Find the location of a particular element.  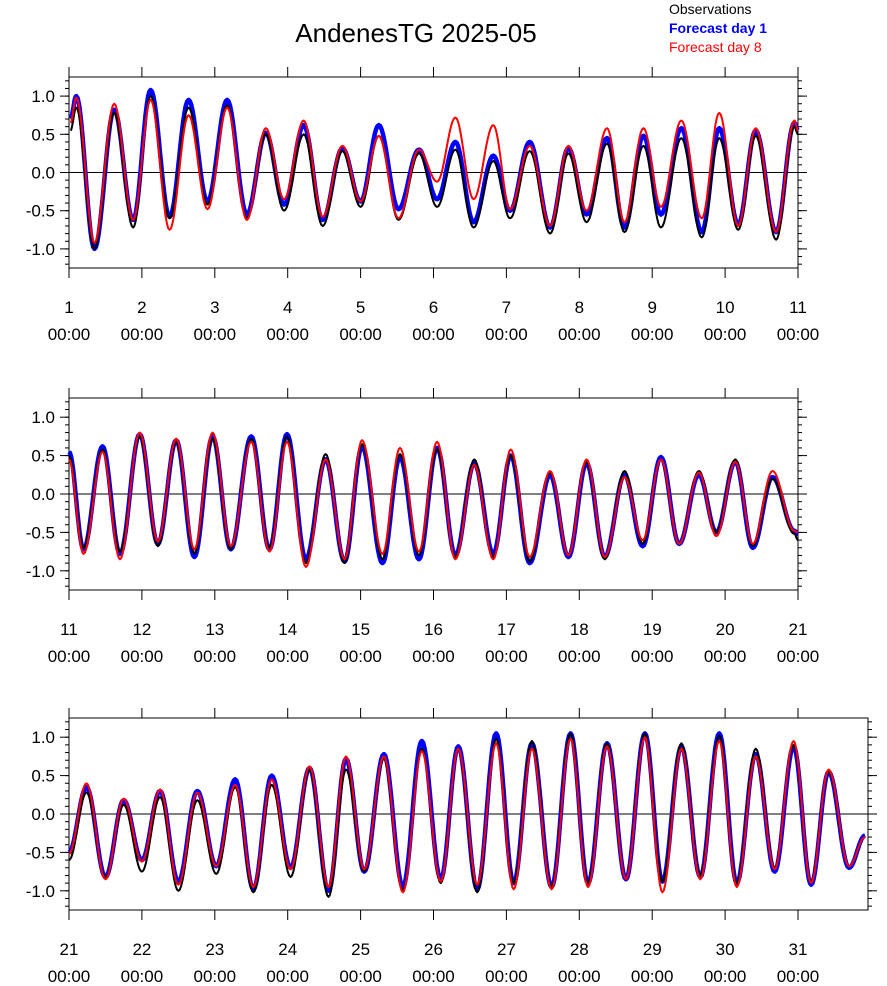

x-tick-label-day: 17 is located at coordinates (506, 629).